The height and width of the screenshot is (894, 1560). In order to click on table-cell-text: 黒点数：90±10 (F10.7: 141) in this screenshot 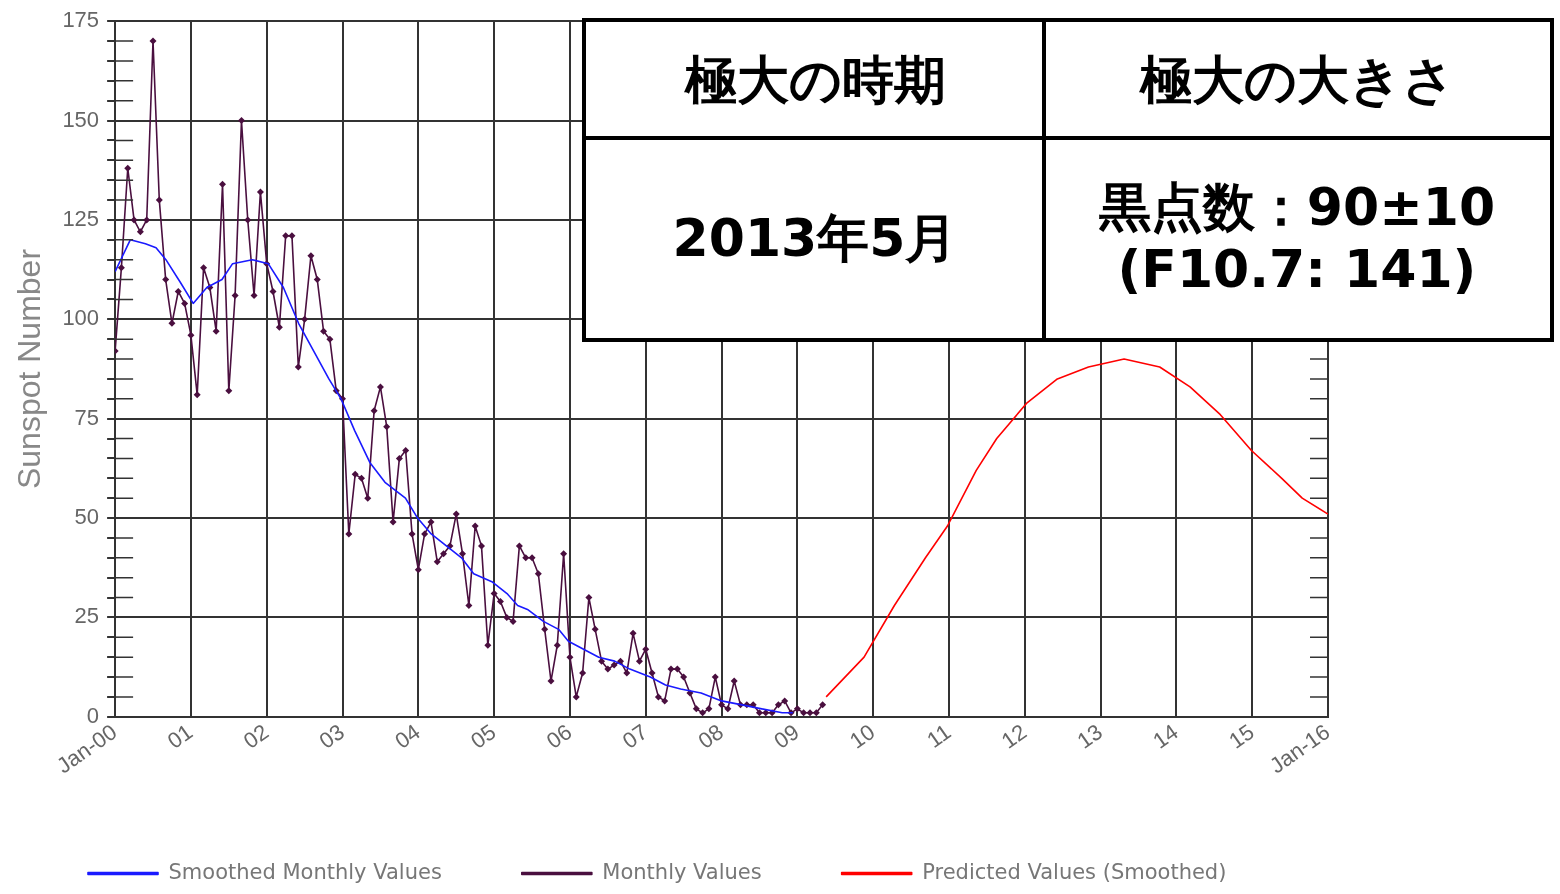, I will do `click(1297, 238)`.